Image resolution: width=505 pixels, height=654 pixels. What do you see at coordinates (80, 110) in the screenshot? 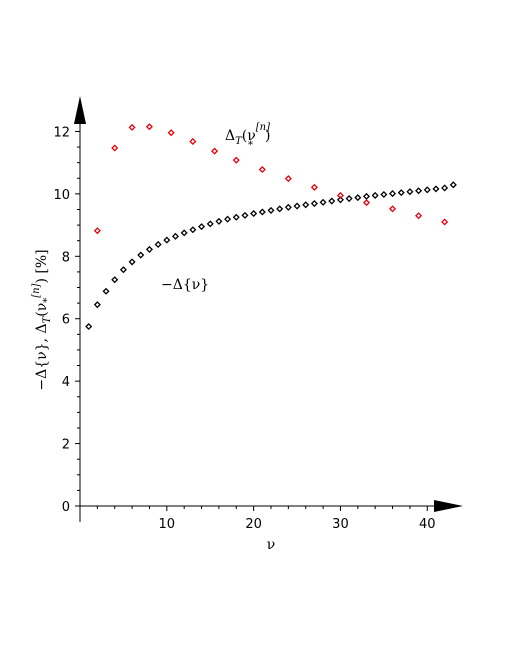
I see `y-axis-arrow` at bounding box center [80, 110].